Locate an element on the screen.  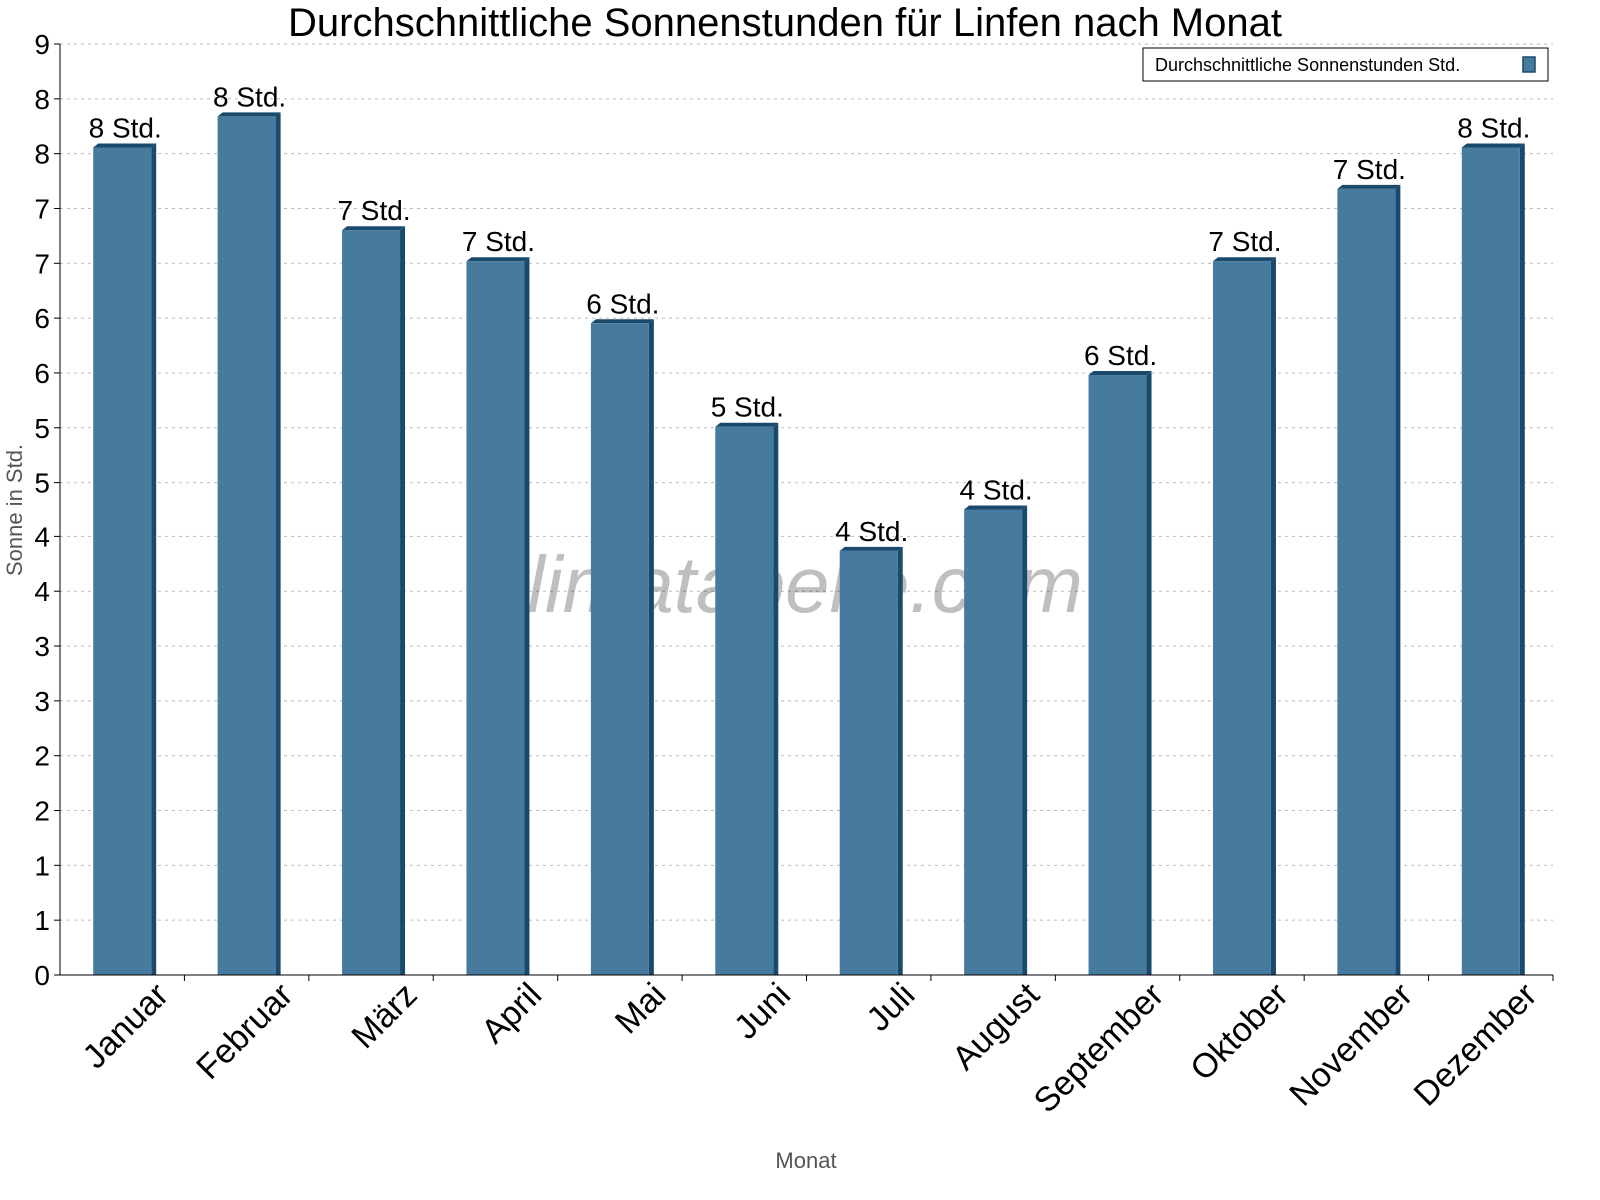
y-axis-title: Sonne in Std. is located at coordinates (14, 510).